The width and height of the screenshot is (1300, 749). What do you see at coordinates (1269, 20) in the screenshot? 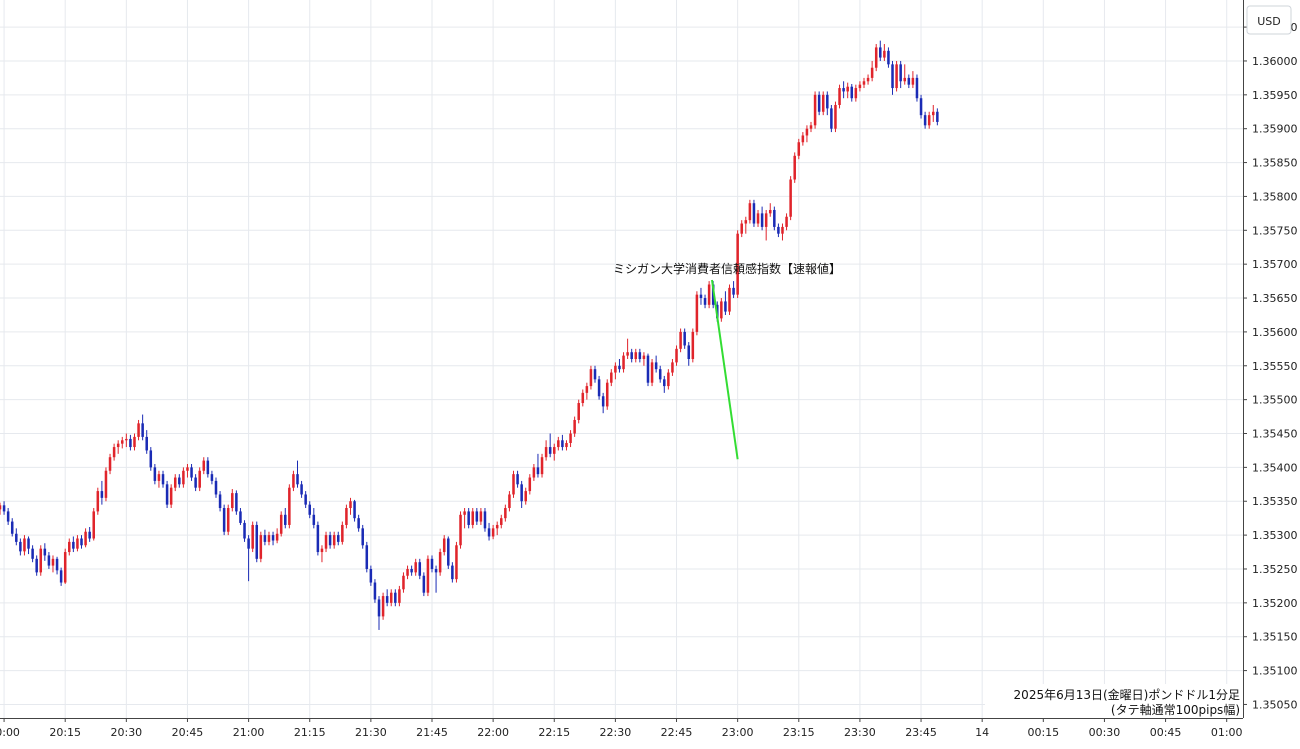
I see `currency-badge: USD` at bounding box center [1269, 20].